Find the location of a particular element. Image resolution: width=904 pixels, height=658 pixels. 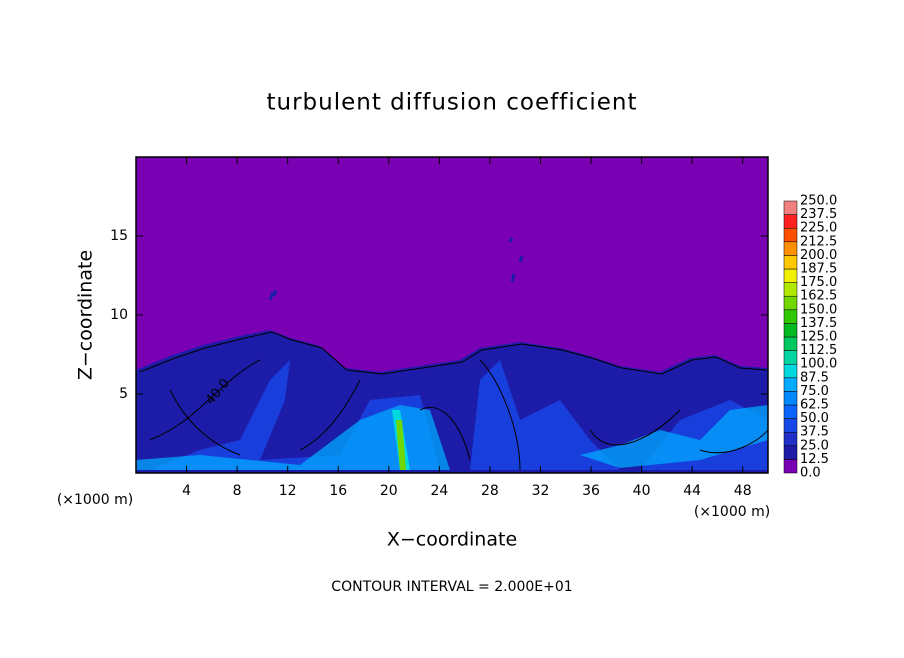

colorbar-label: 62.5 is located at coordinates (814, 405).